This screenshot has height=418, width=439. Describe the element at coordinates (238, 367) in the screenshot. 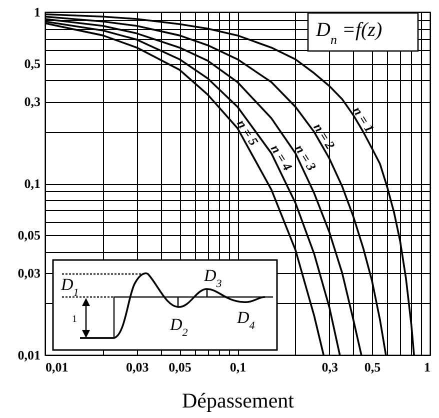

I see `x-tick-label: 0,1` at that location.